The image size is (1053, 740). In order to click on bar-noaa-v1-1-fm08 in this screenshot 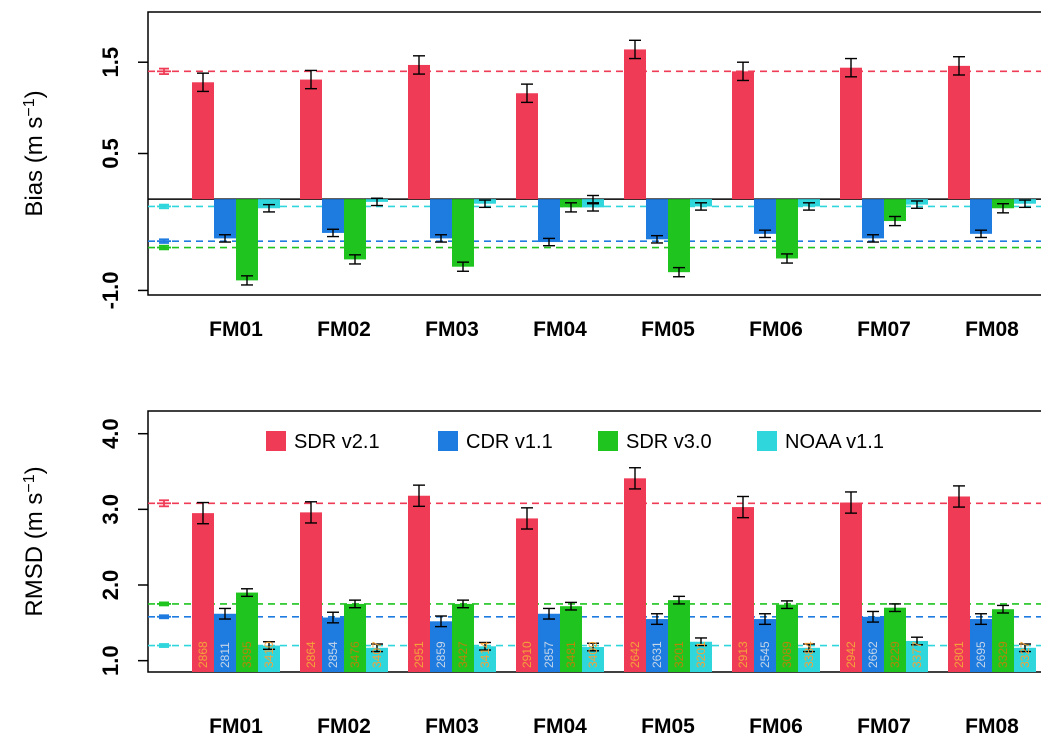, I will do `click(1025, 659)`.